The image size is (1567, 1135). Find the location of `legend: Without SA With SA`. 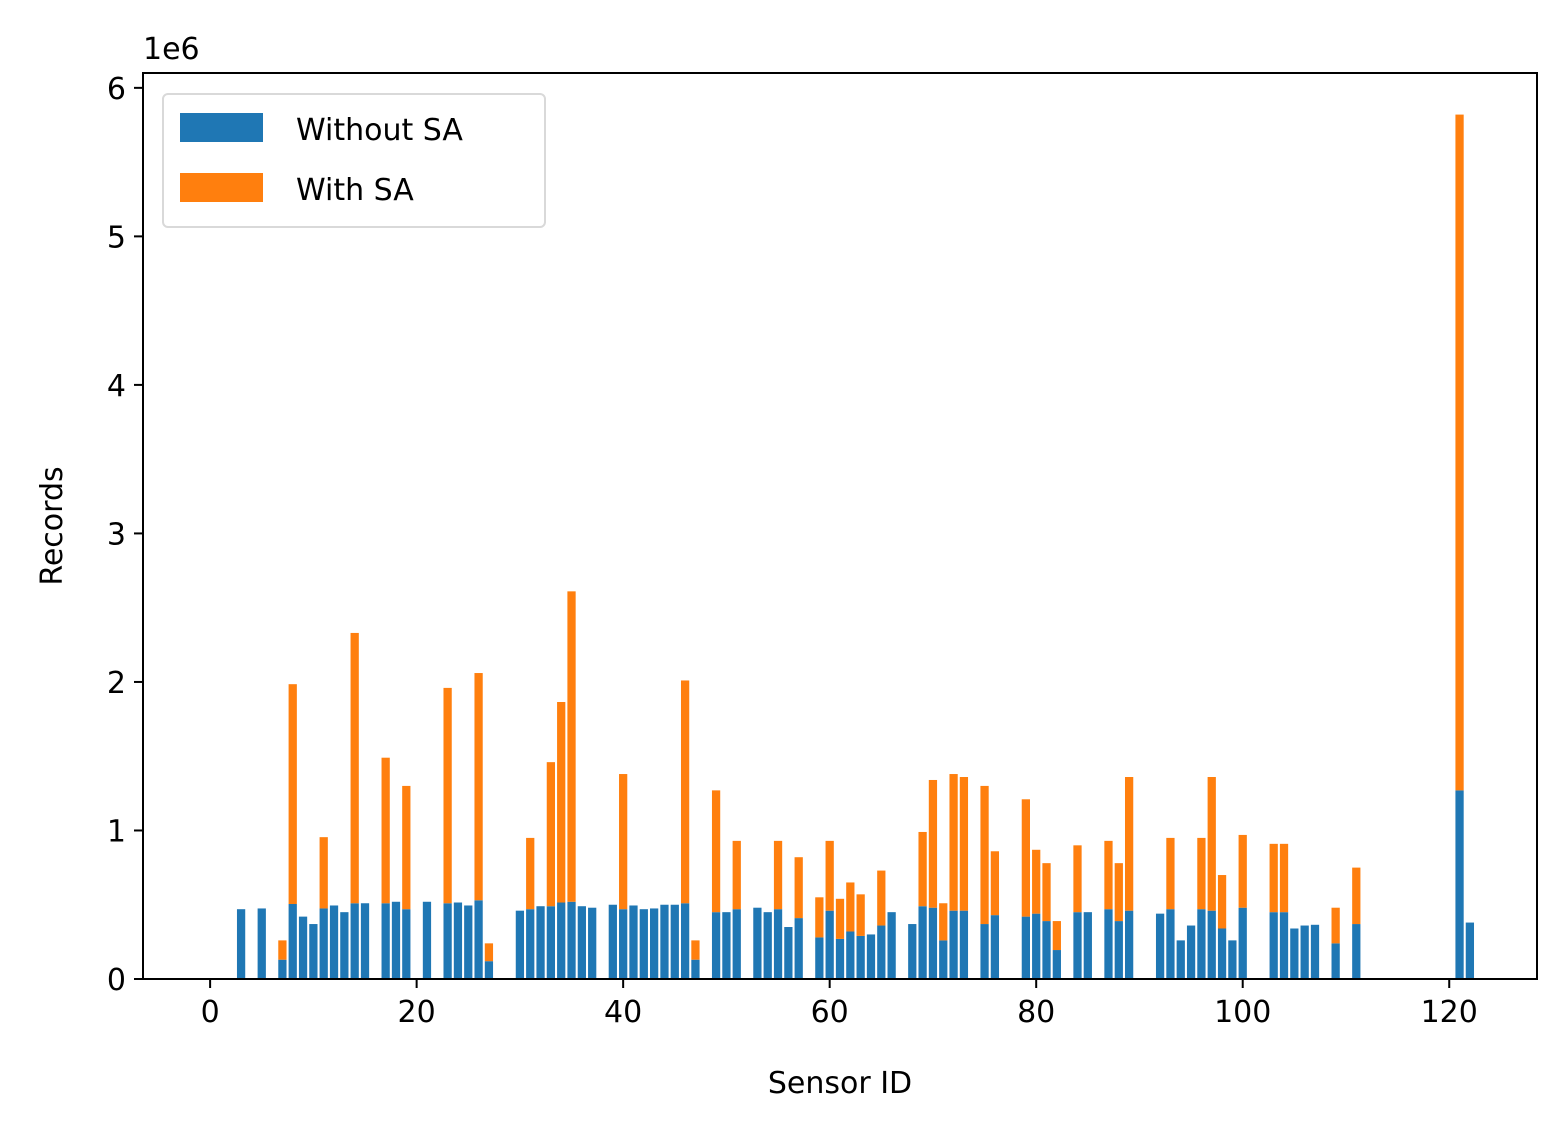

legend: Without SA With SA is located at coordinates (354, 160).